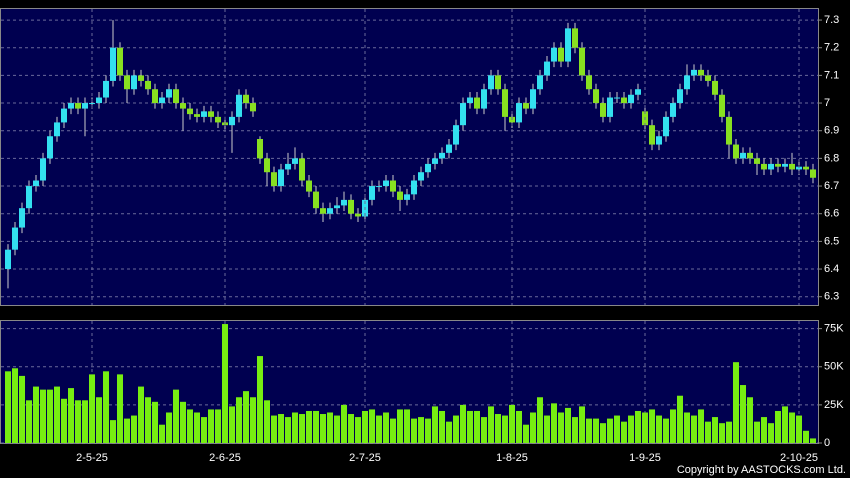  I want to click on y-tick-label: 6.4, so click(831, 269).